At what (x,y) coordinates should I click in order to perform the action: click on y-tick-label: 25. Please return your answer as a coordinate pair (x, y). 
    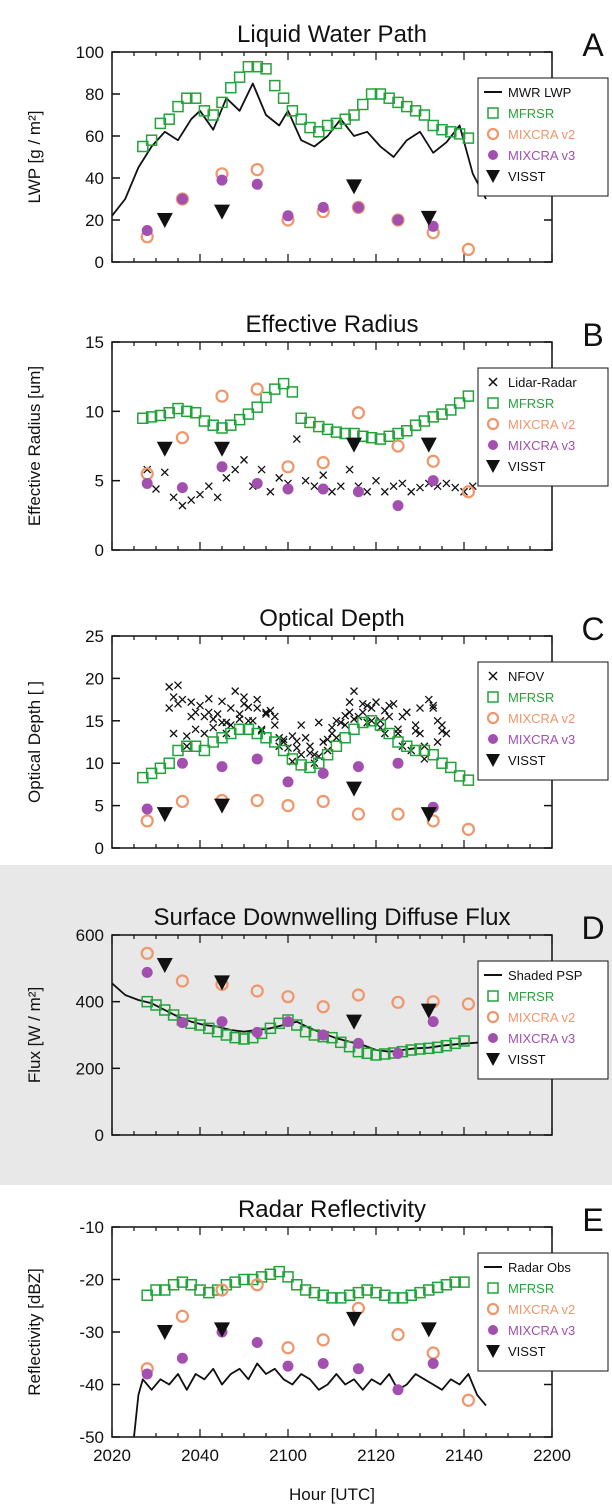
    Looking at the image, I should click on (94, 636).